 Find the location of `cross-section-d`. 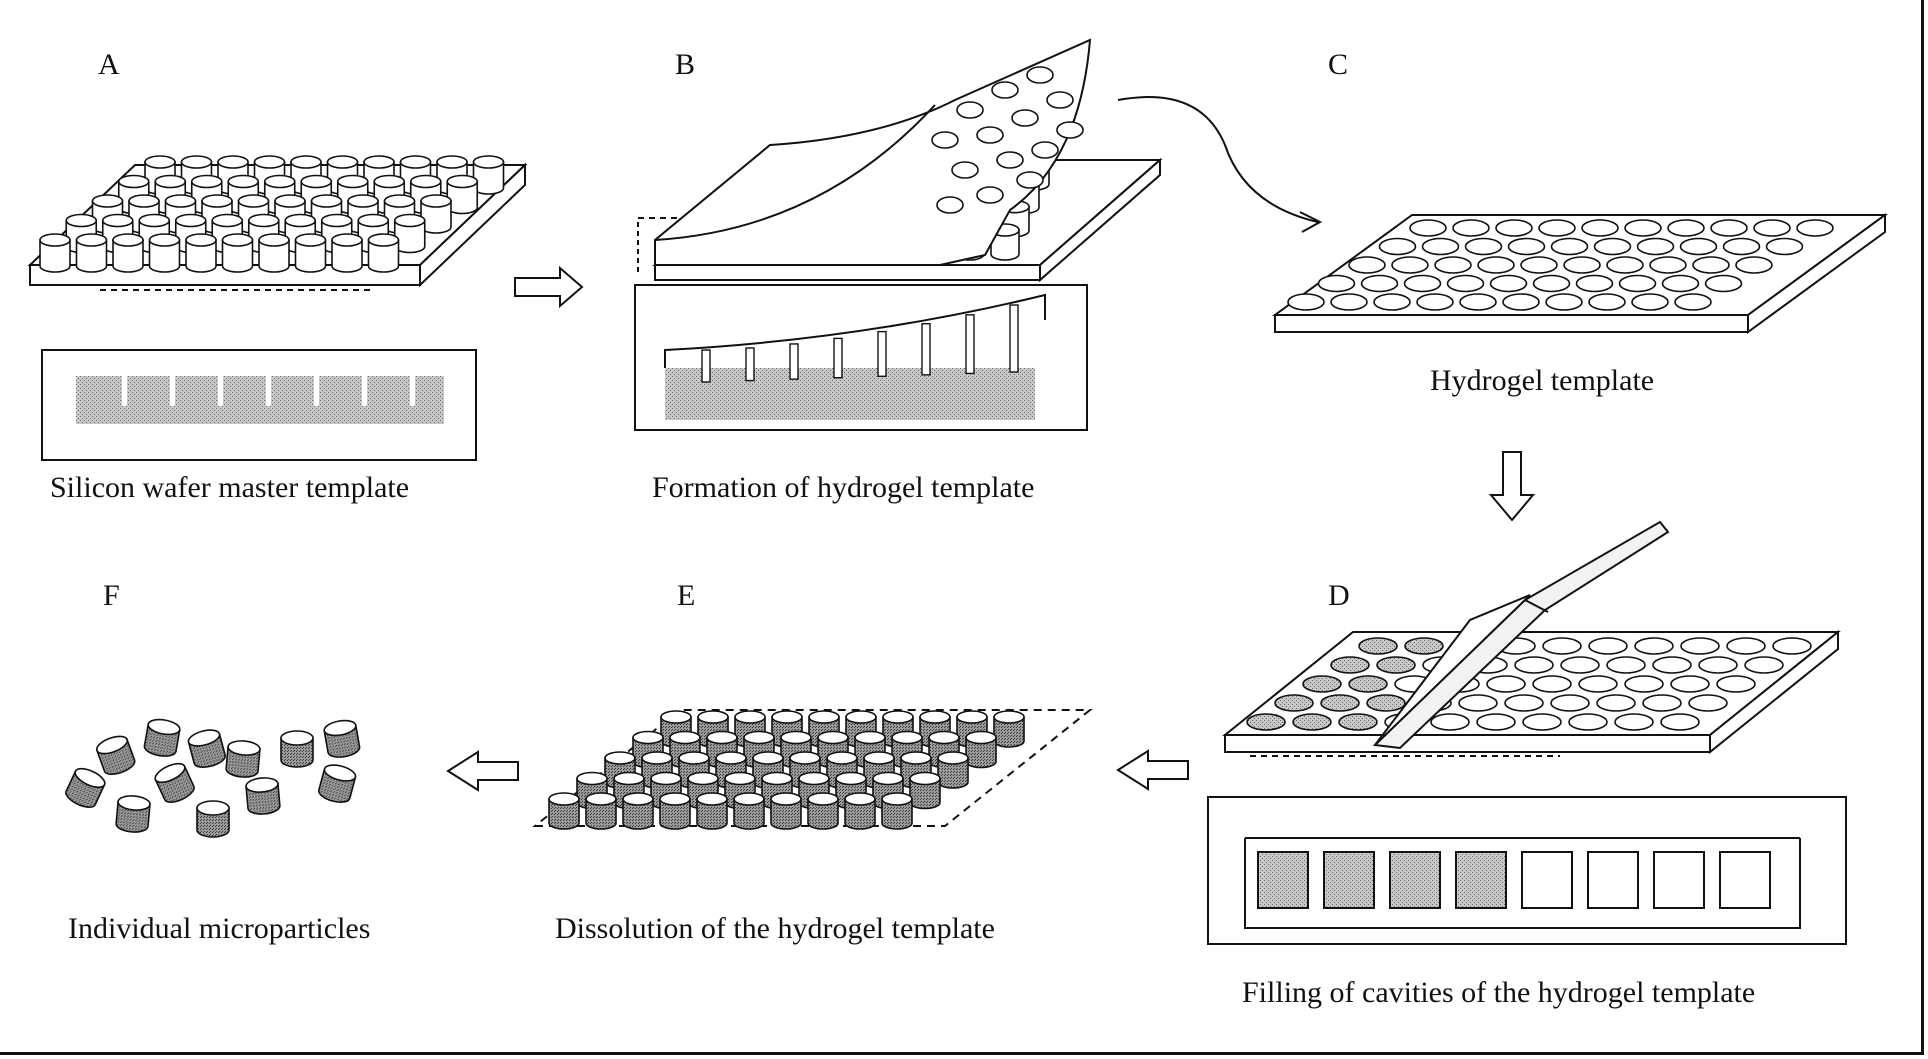

cross-section-d is located at coordinates (1527, 870).